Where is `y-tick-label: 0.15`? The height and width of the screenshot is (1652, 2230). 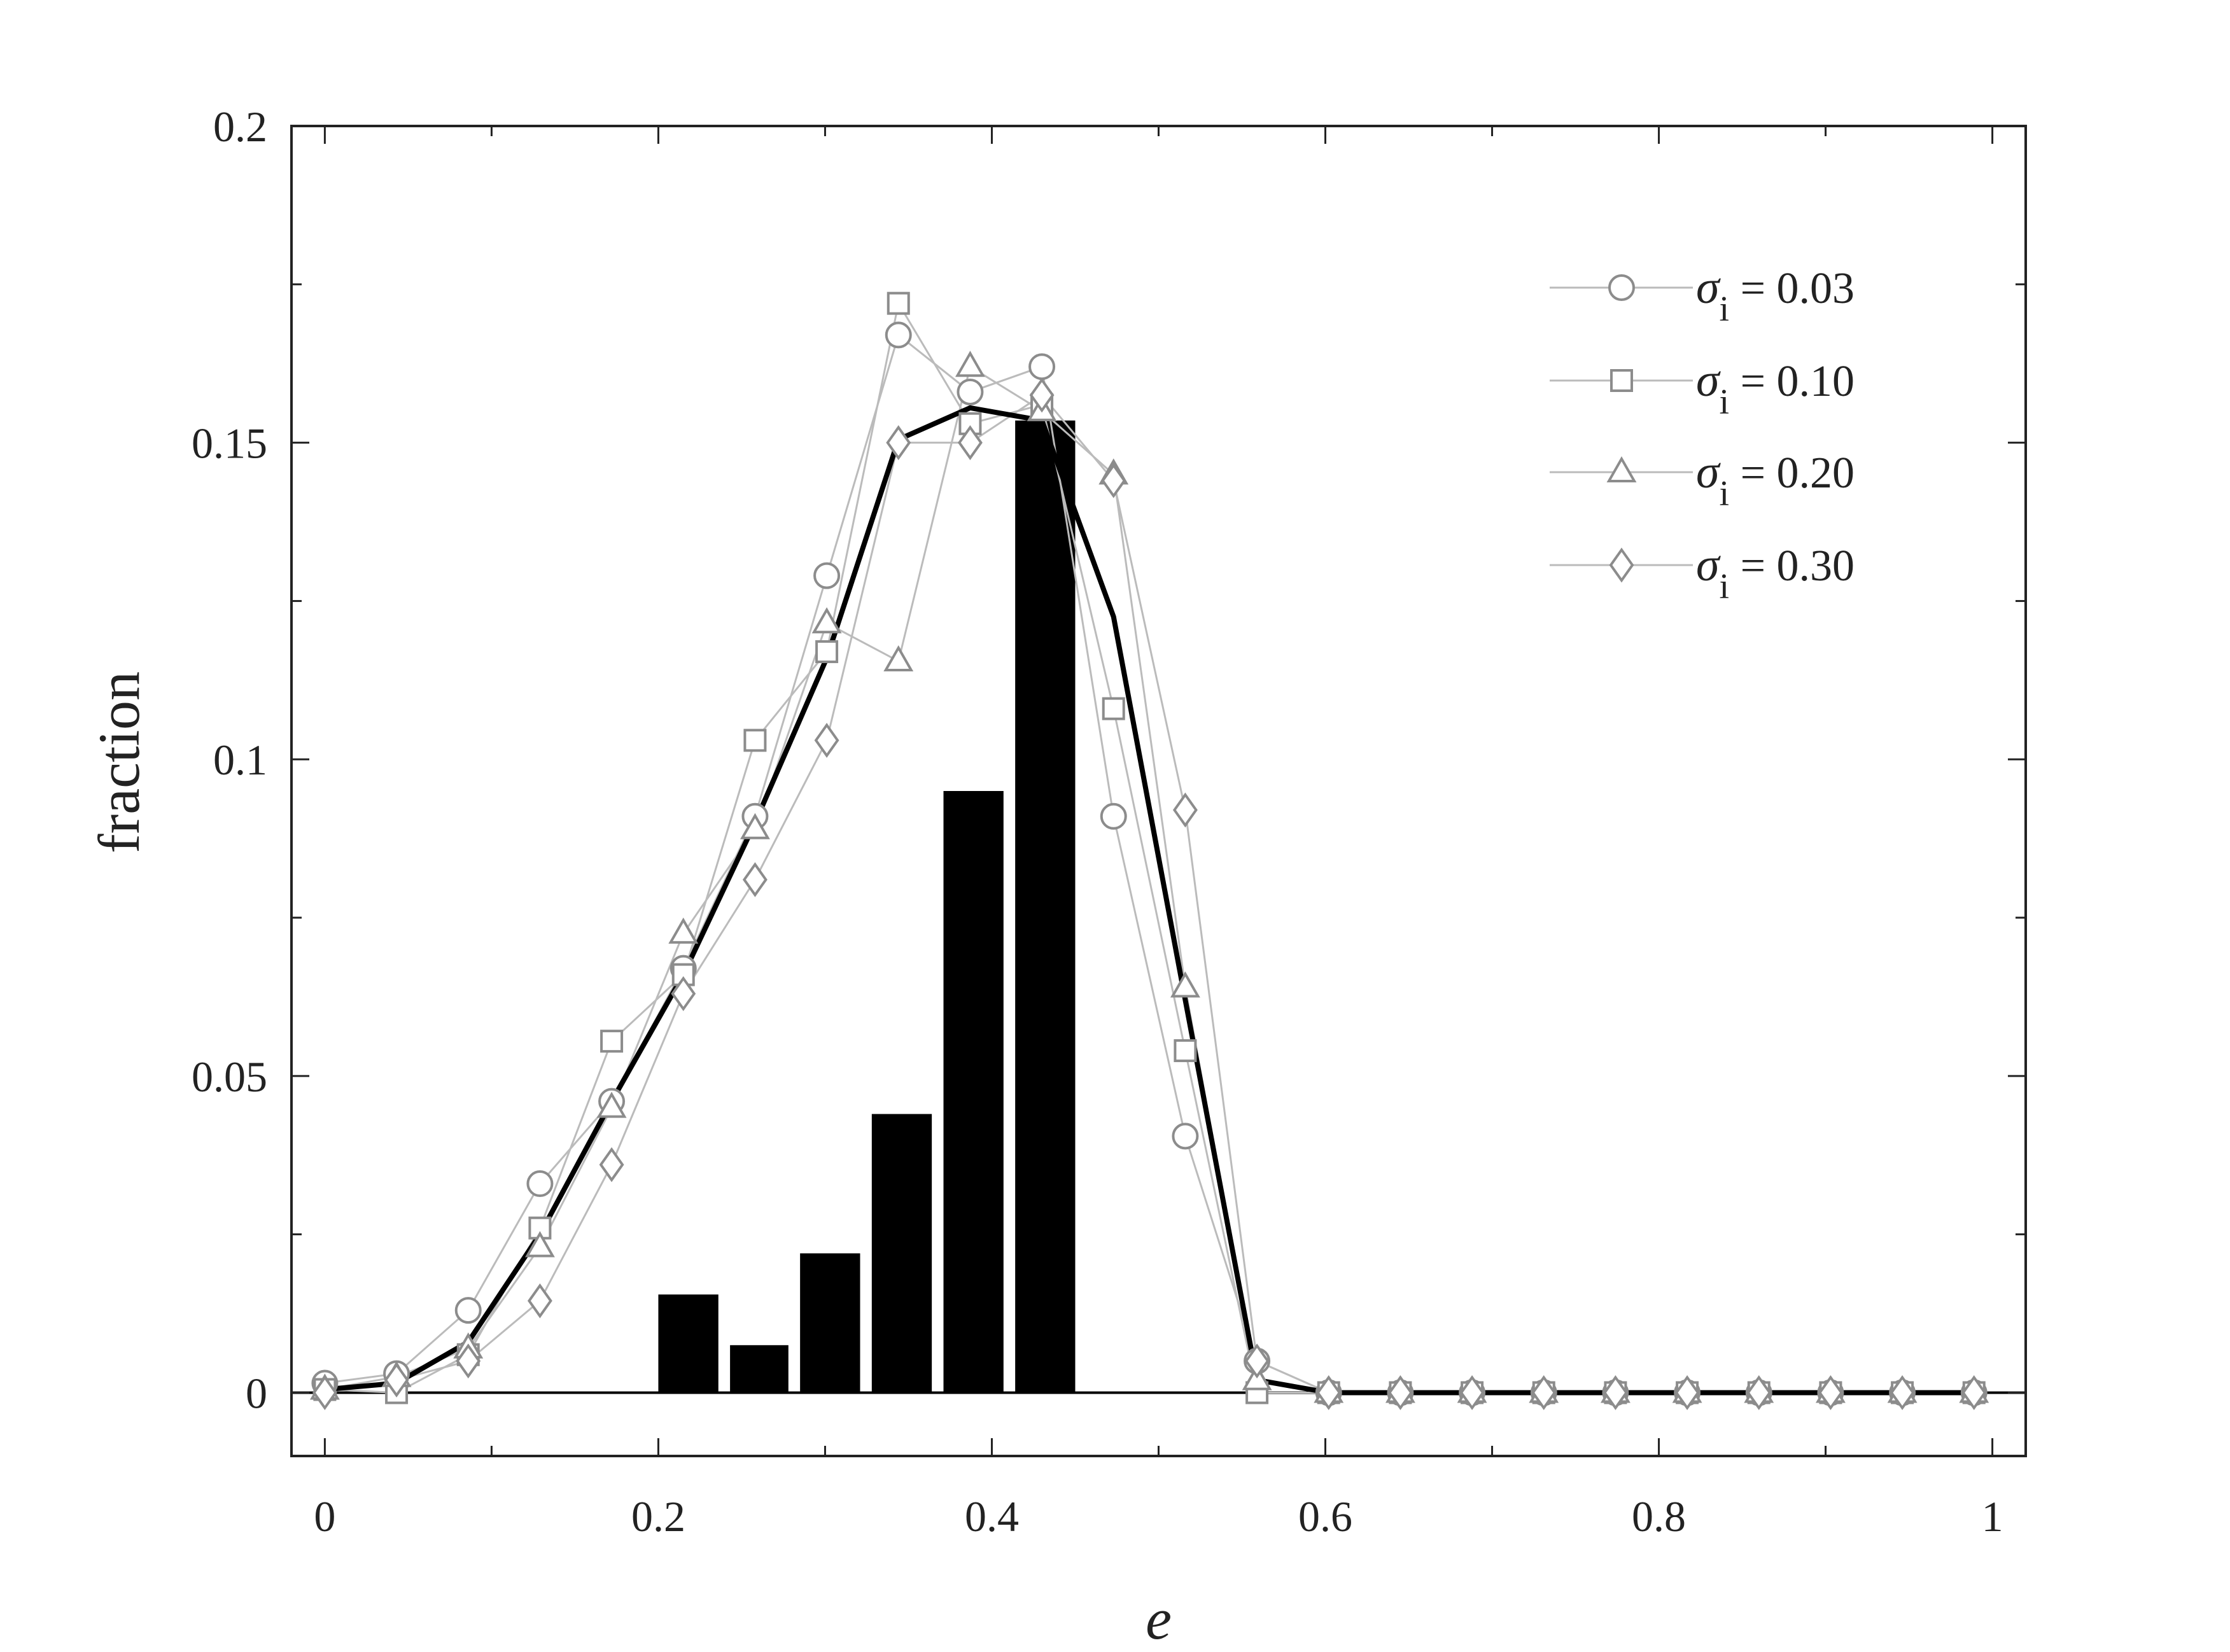 y-tick-label: 0.15 is located at coordinates (230, 443).